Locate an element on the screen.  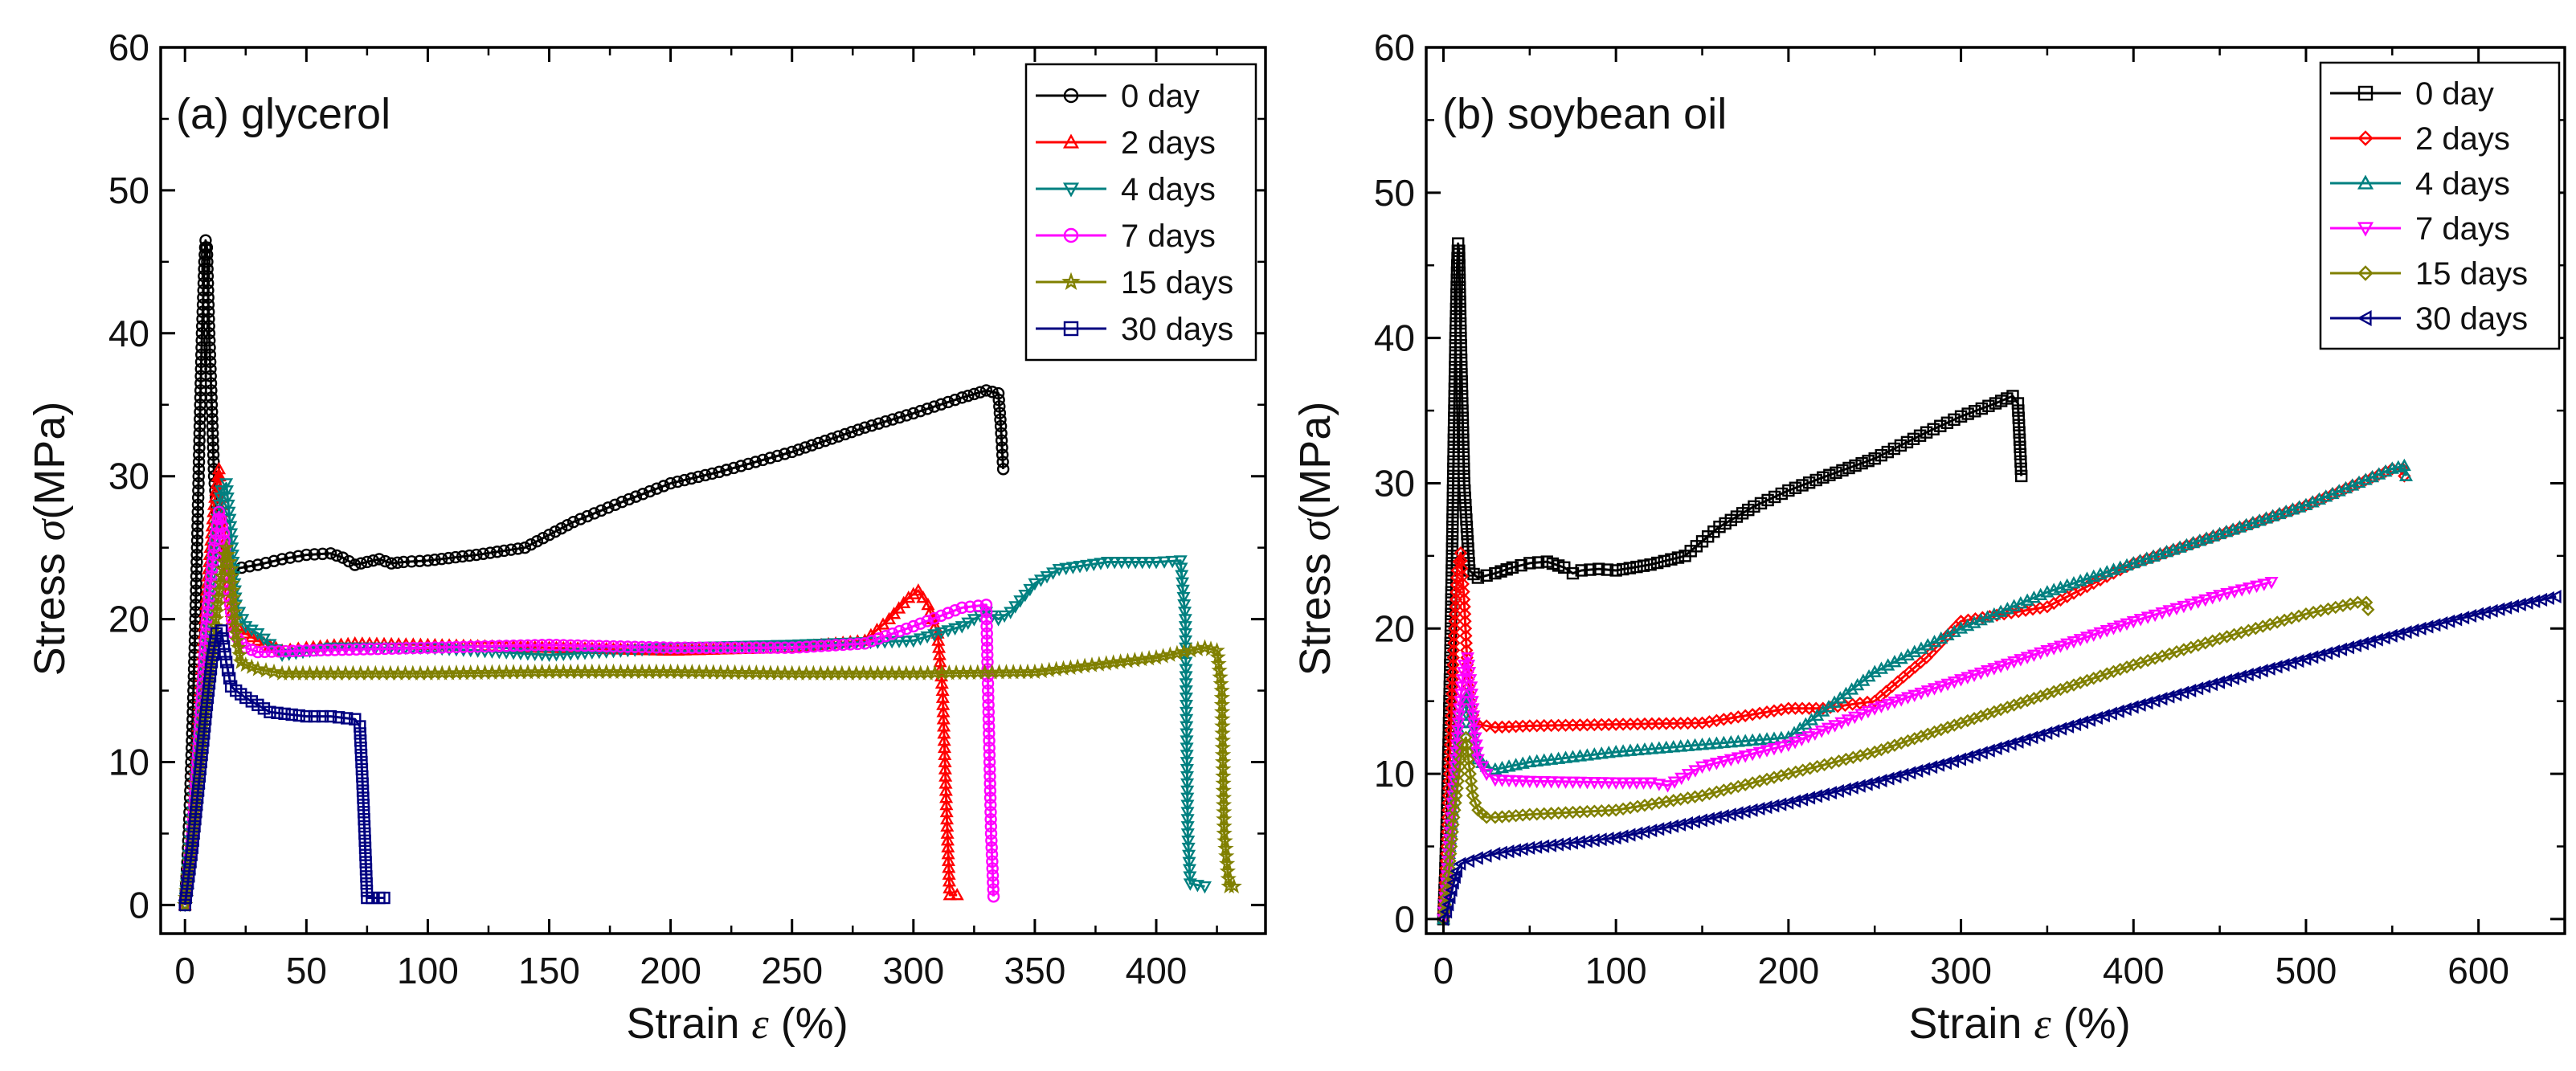
series-line is located at coordinates (589, 707).